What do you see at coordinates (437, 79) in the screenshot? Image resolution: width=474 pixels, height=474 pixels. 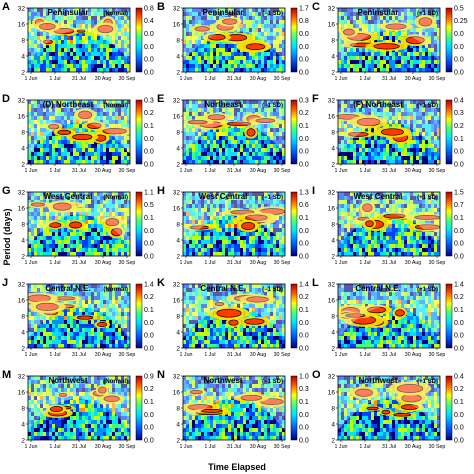 I see `x-tick-label: 30 Sep` at bounding box center [437, 79].